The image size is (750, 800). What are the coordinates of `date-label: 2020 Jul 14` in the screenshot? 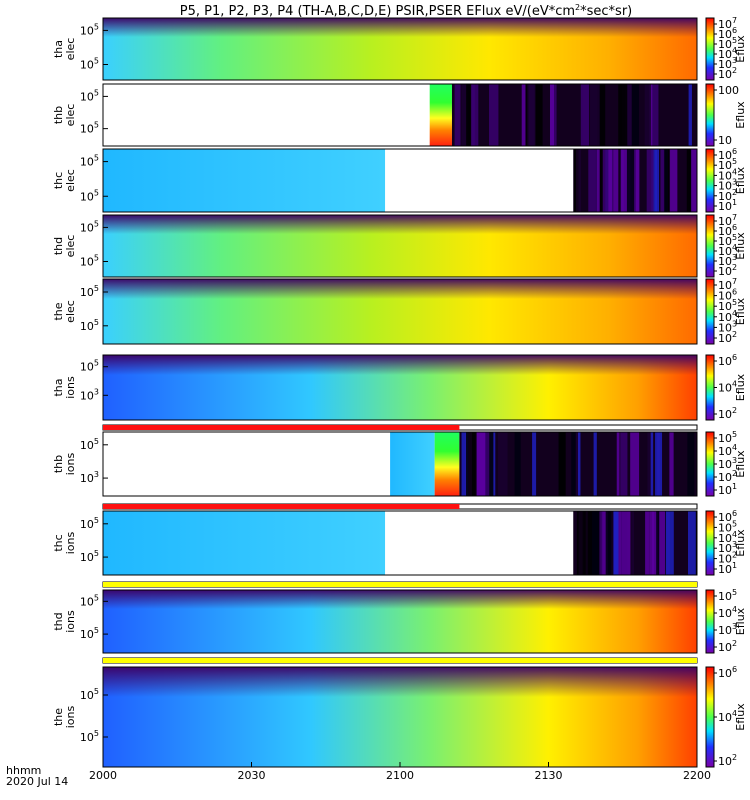 It's located at (37, 781).